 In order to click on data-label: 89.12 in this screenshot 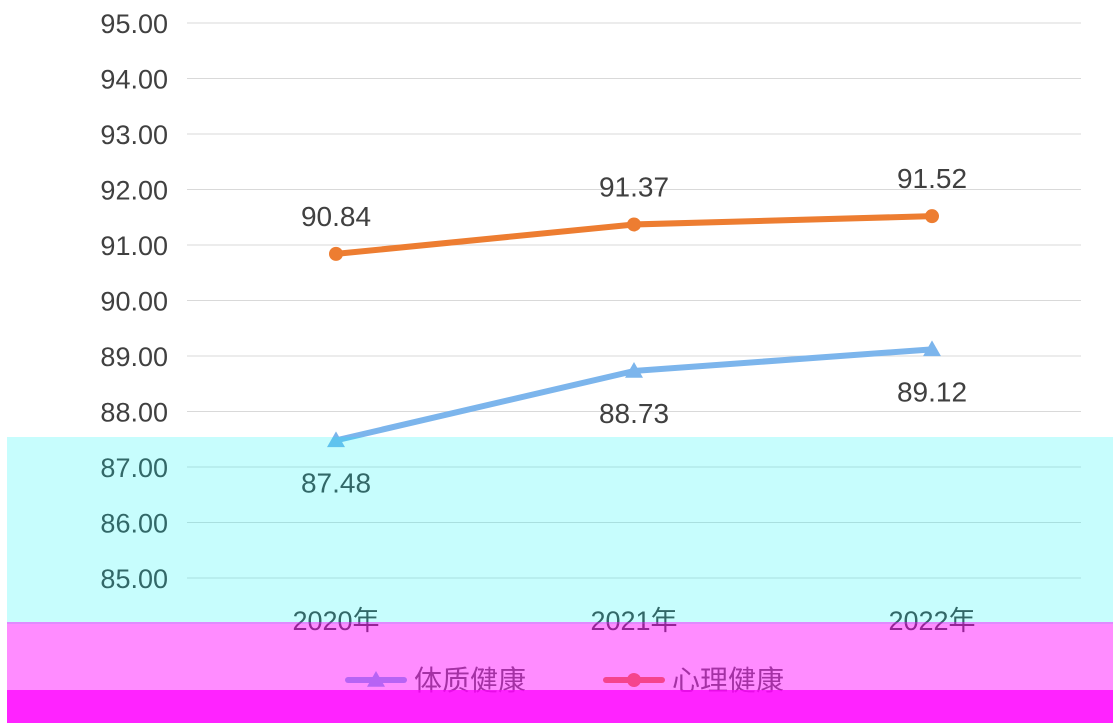, I will do `click(932, 391)`.